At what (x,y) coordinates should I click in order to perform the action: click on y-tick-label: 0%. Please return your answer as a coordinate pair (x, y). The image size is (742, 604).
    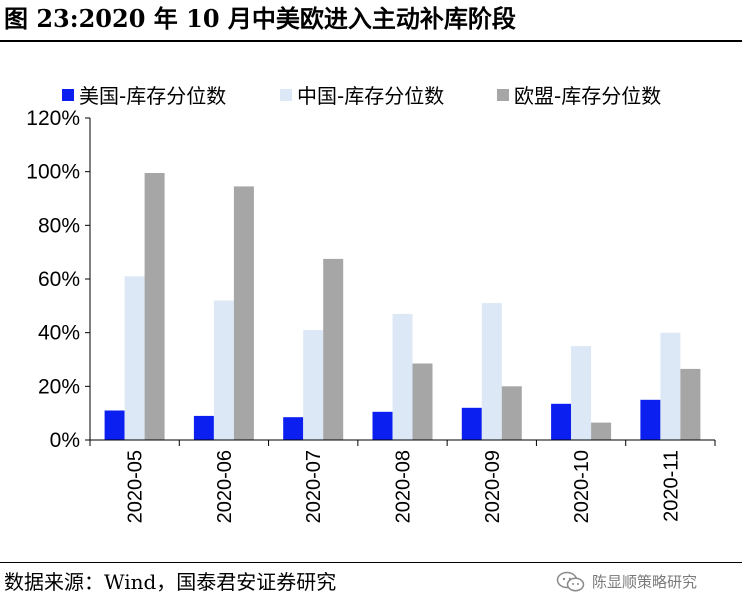
    Looking at the image, I should click on (65, 440).